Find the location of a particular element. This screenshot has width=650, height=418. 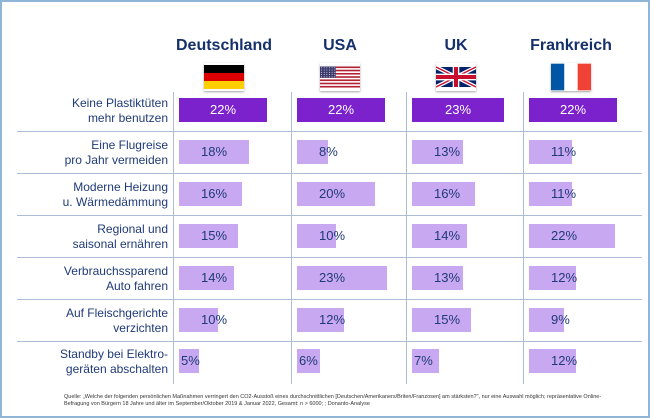

category-label: Standby bei Elektro-geräten abschalten is located at coordinates (89, 362).